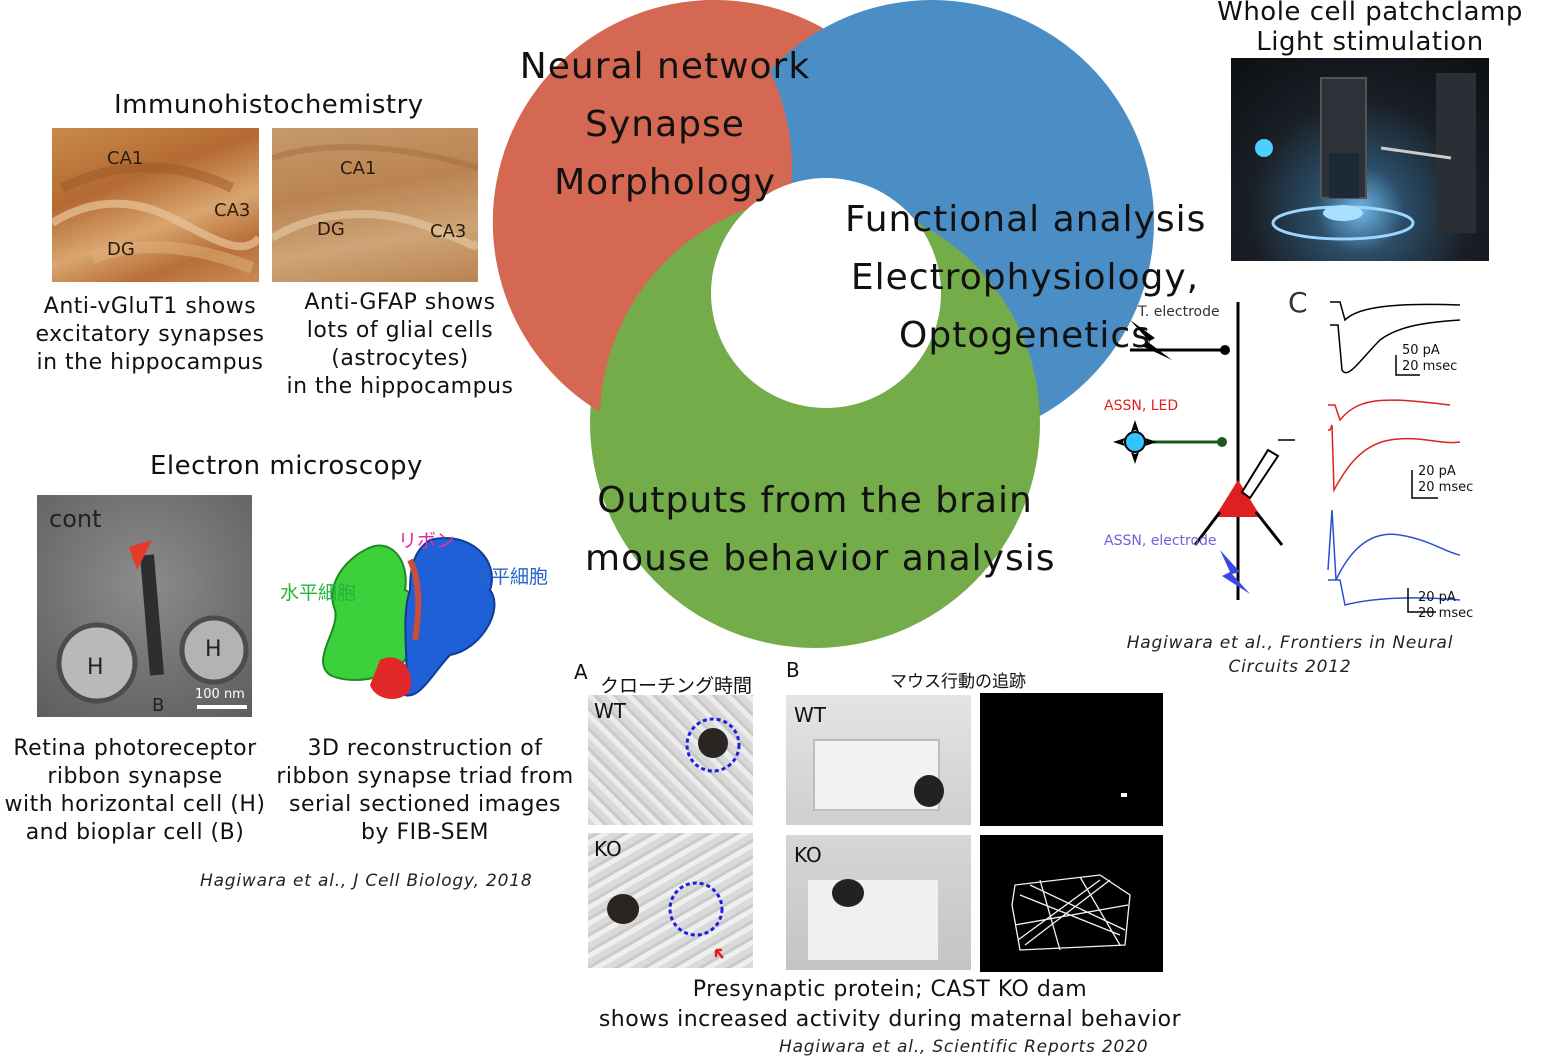  I want to click on ephys-label-electrode: ASSN, electrode, so click(1160, 541).